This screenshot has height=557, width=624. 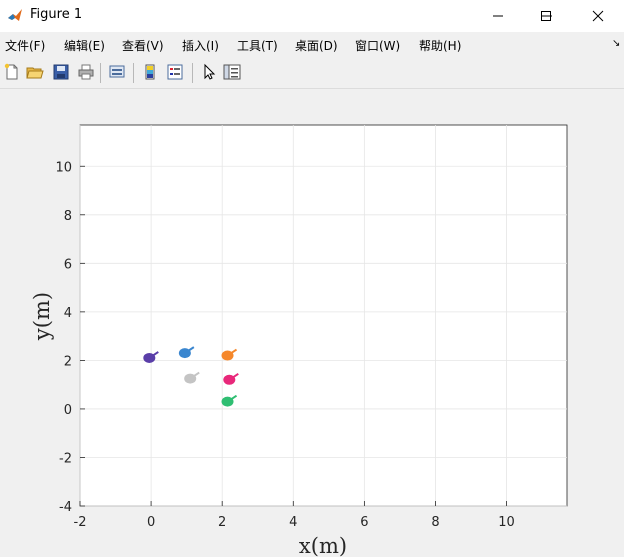 I want to click on matlab-logo-icon, so click(x=15, y=15).